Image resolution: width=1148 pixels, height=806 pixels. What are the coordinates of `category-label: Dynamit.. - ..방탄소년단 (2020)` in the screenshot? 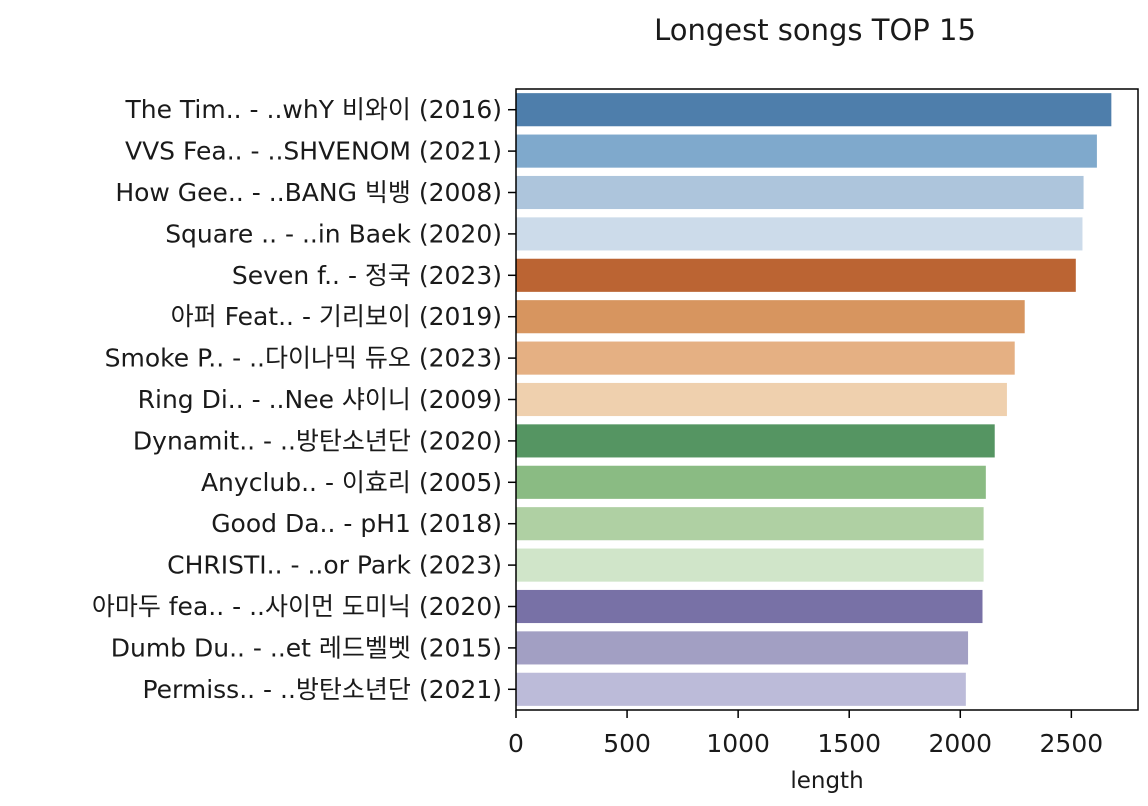 It's located at (317, 440).